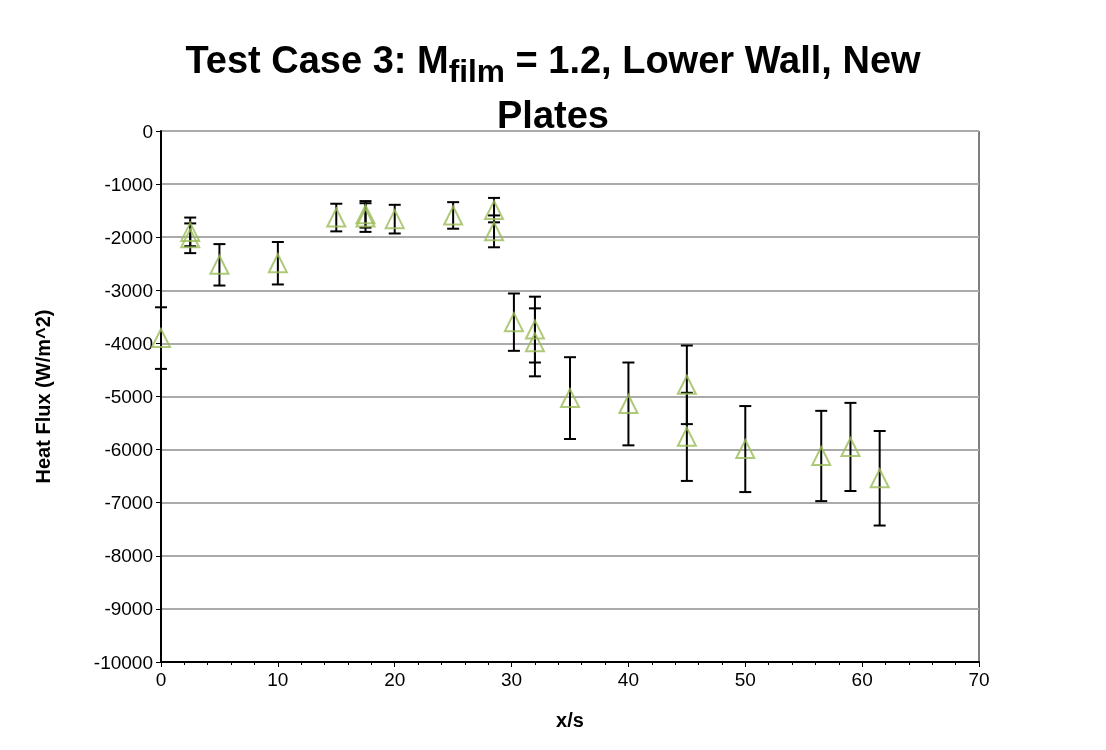 The image size is (1106, 750). What do you see at coordinates (278, 679) in the screenshot?
I see `x-tick-label: 10` at bounding box center [278, 679].